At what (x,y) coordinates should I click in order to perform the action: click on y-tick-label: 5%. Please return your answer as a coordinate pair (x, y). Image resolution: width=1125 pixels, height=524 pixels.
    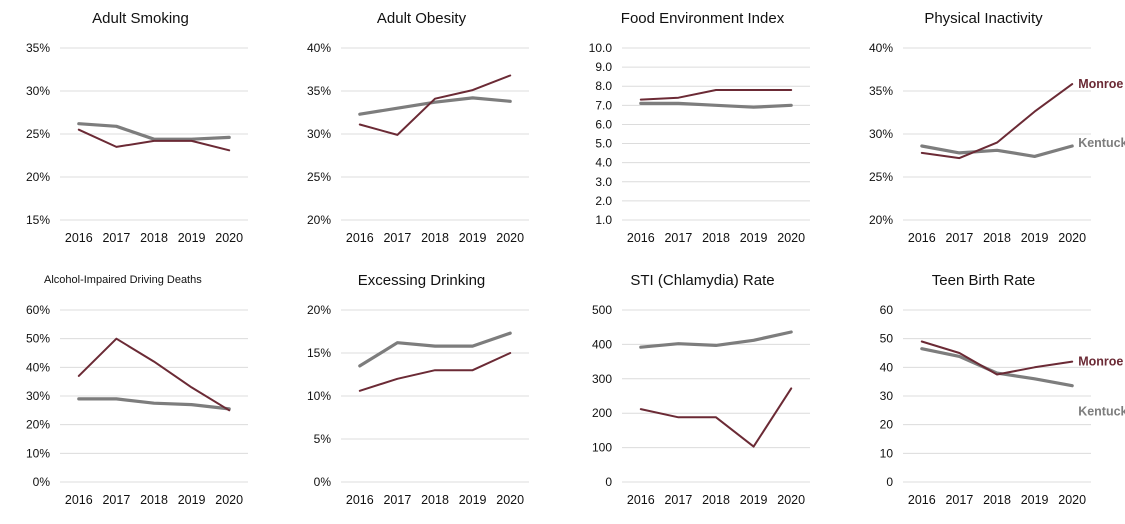
    Looking at the image, I should click on (323, 439).